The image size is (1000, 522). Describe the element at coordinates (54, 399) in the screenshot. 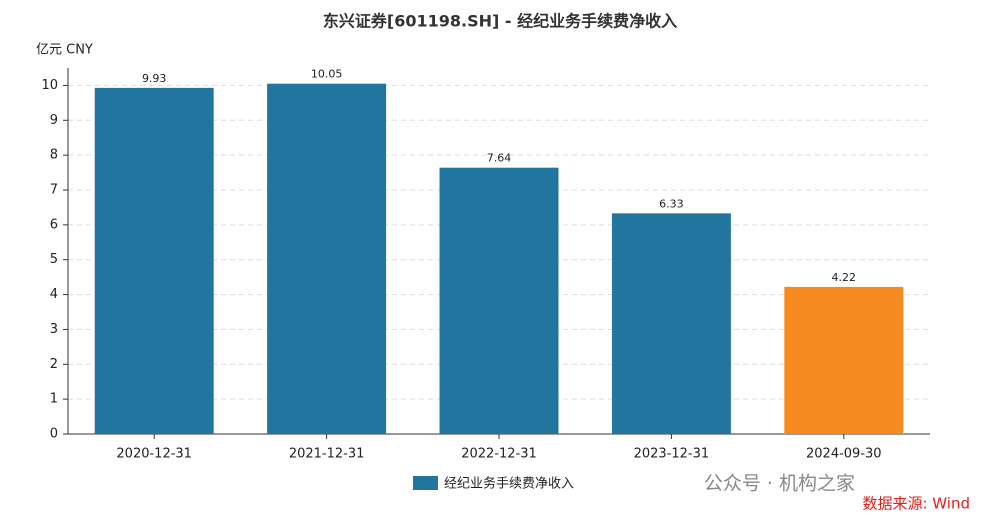

I see `y-tick-label: 1` at that location.